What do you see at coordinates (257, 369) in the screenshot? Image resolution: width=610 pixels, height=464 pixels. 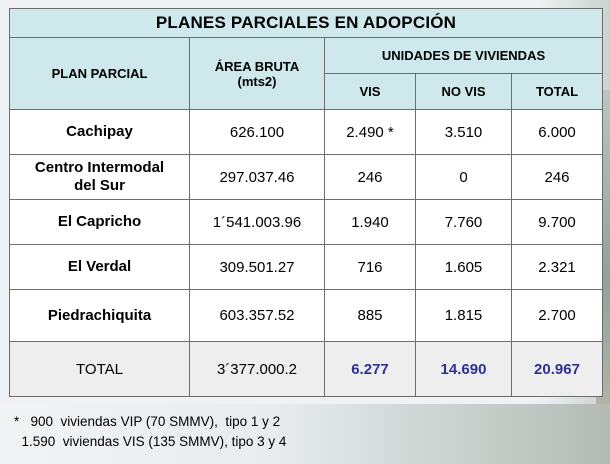 I see `total-area-value: 3´377.000.2` at bounding box center [257, 369].